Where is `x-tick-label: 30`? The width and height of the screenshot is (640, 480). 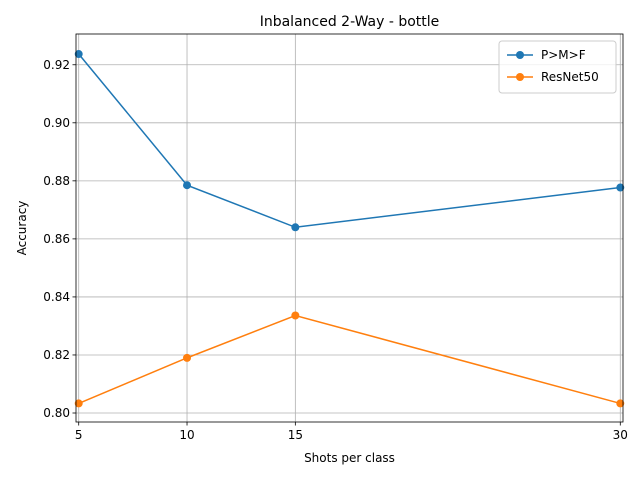 x-tick-label: 30 is located at coordinates (620, 435).